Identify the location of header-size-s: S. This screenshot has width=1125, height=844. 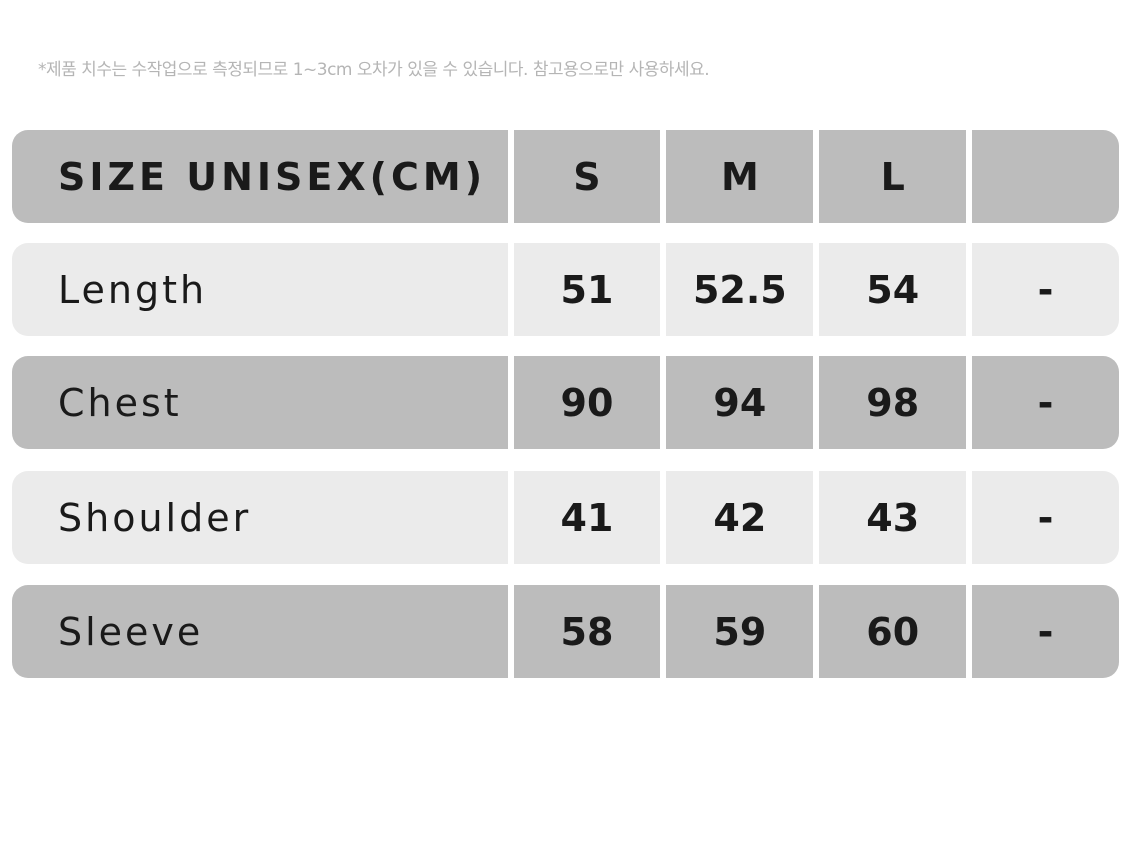
(587, 176).